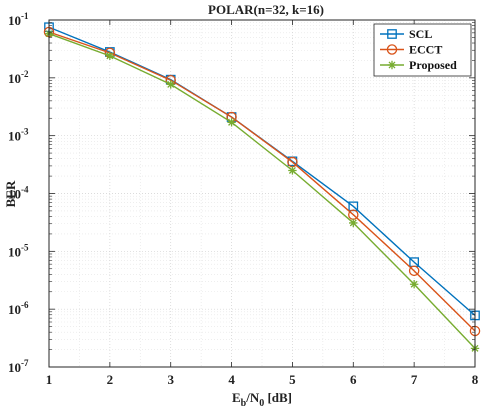  I want to click on y-tick-label: 10⁻⁶, so click(18, 308).